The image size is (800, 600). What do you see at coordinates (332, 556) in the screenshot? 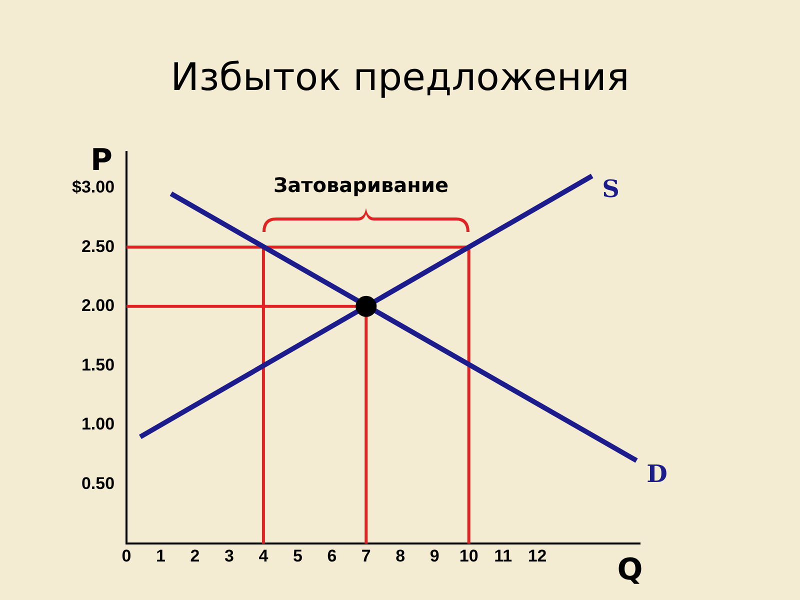
I see `x-tick-label: 6` at bounding box center [332, 556].